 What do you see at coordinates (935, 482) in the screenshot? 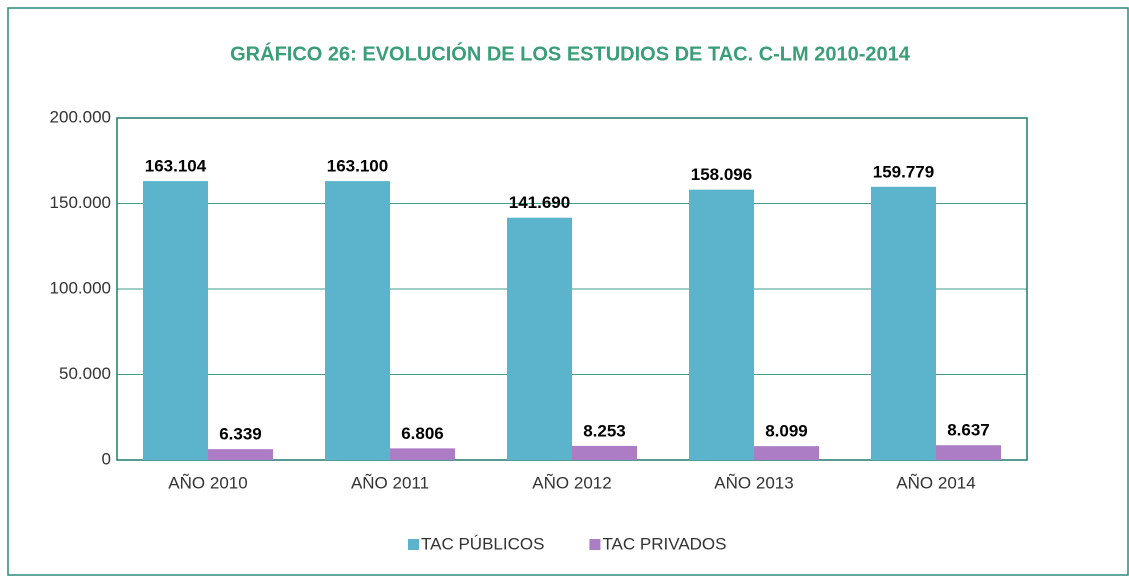
I see `x-tick-label: AÑO 2014` at bounding box center [935, 482].